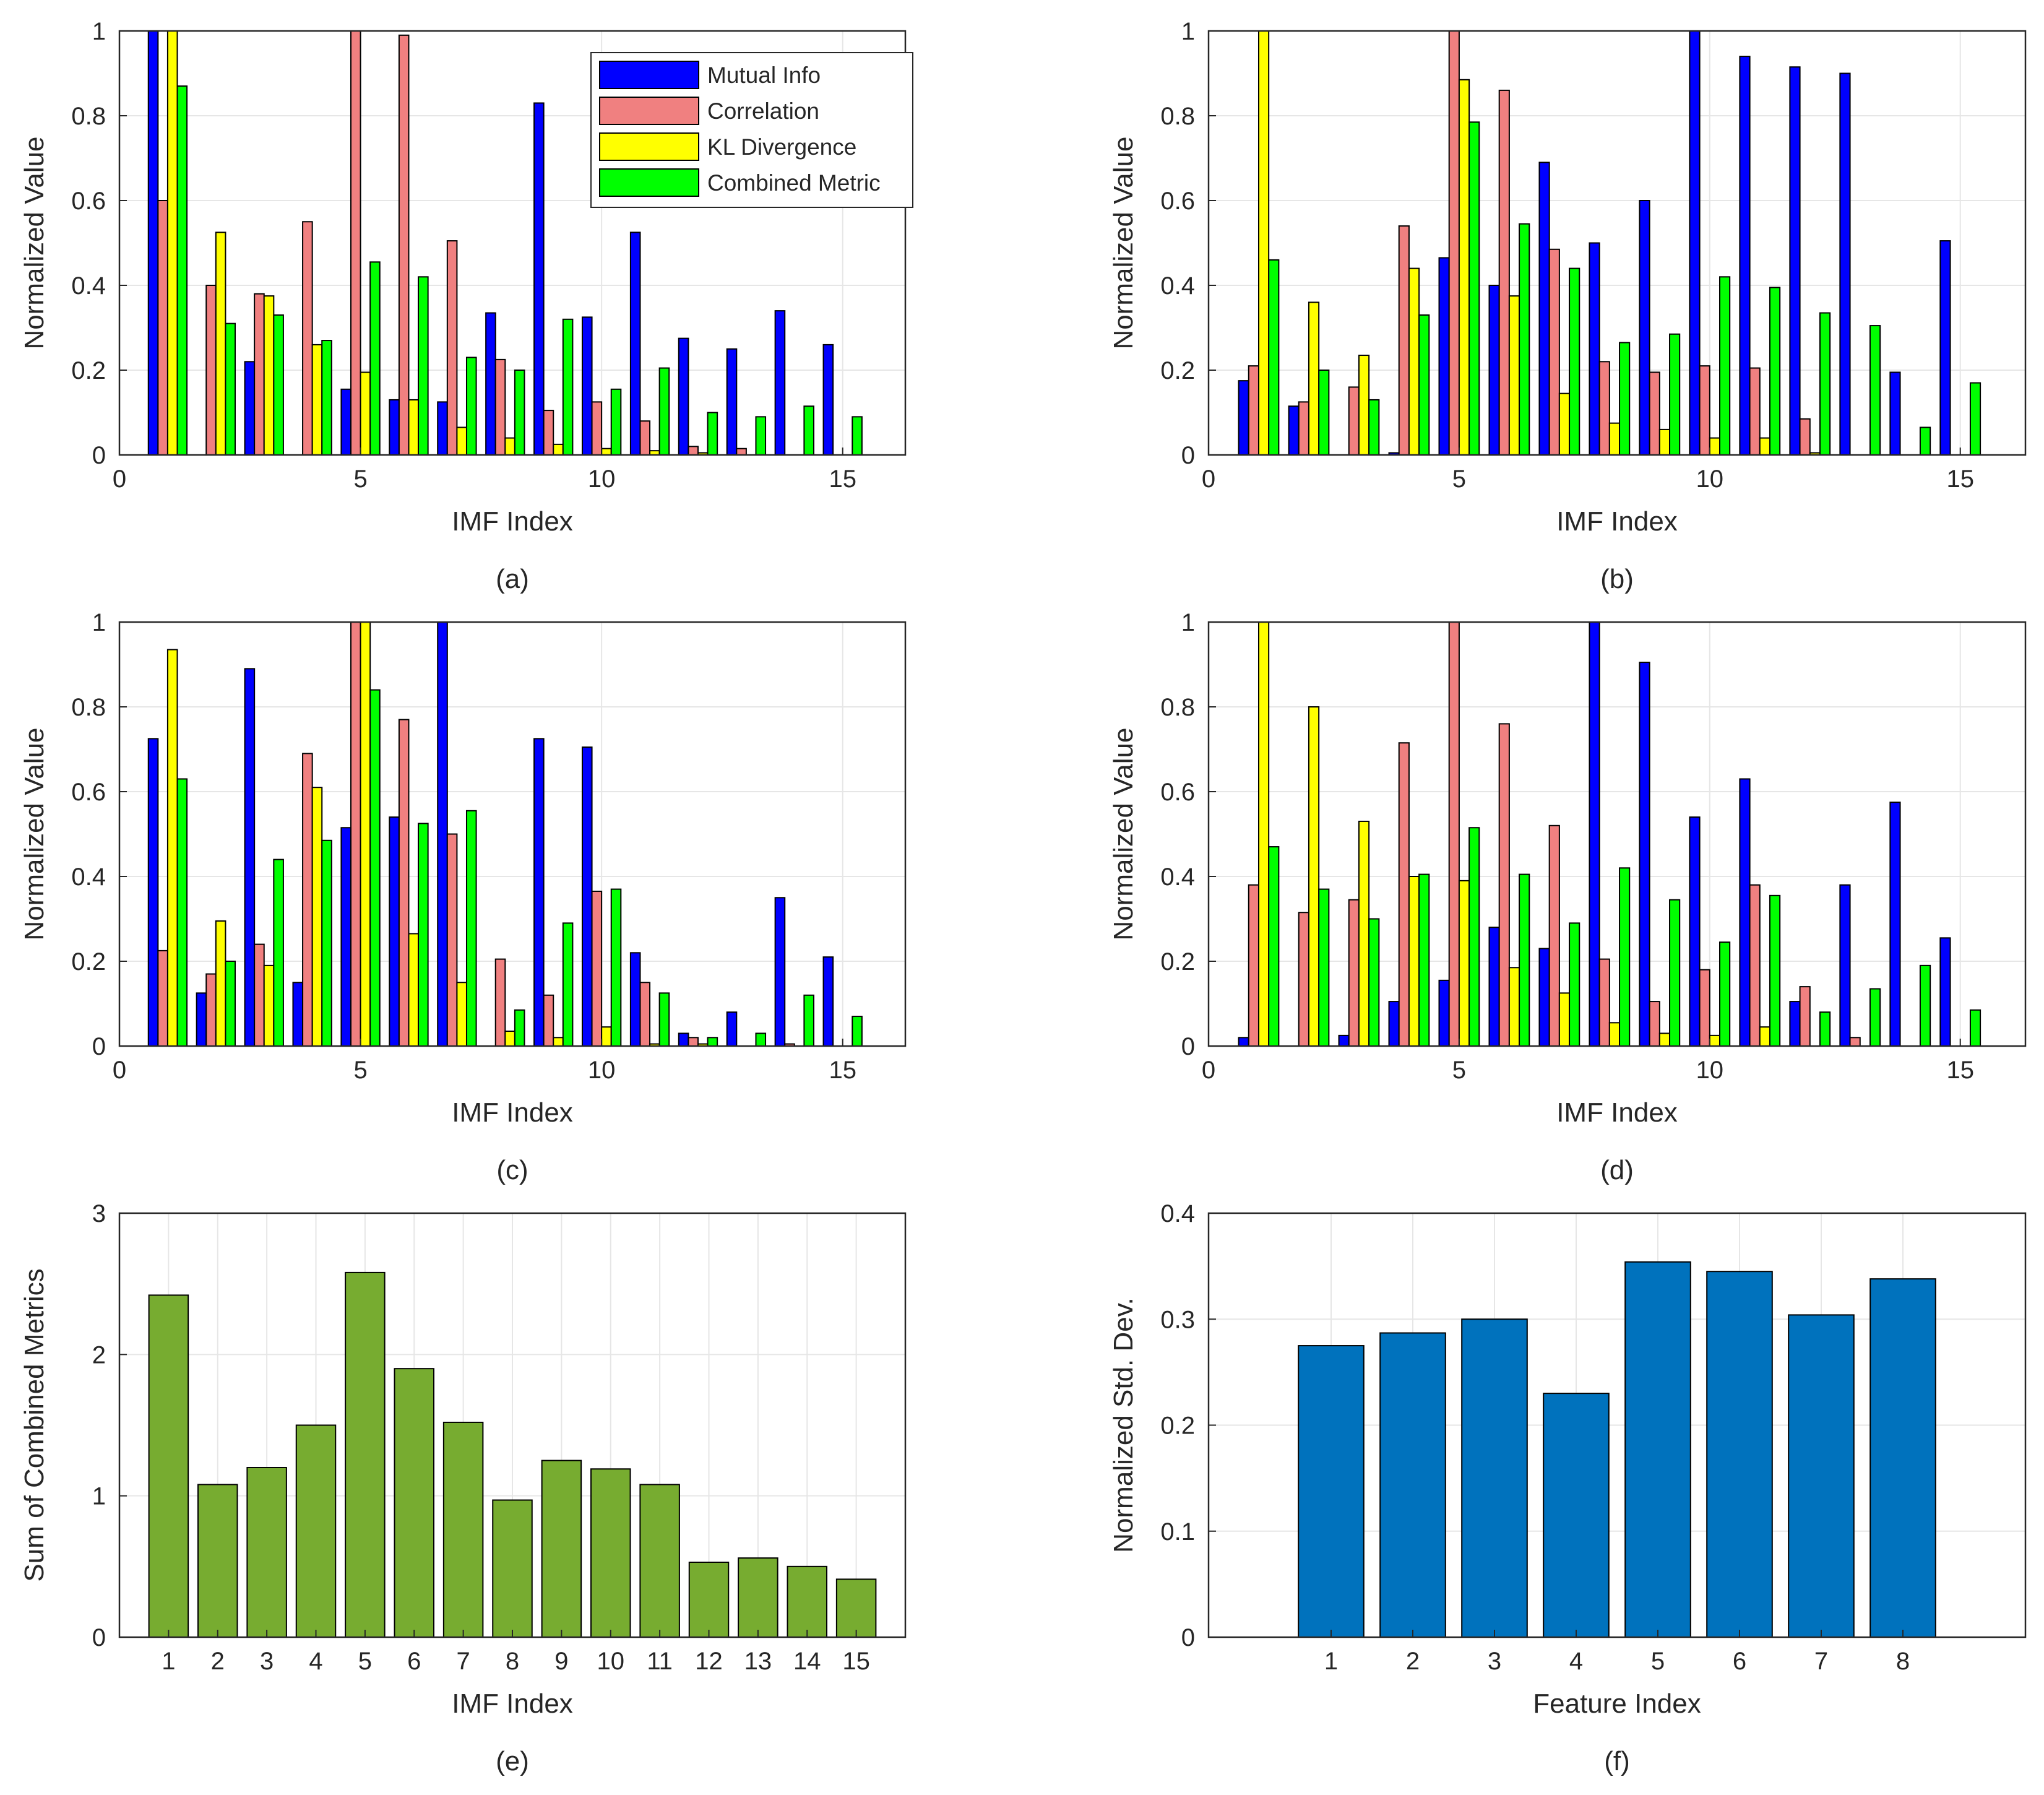  Describe the element at coordinates (1188, 1637) in the screenshot. I see `y-tick-label: 0` at that location.